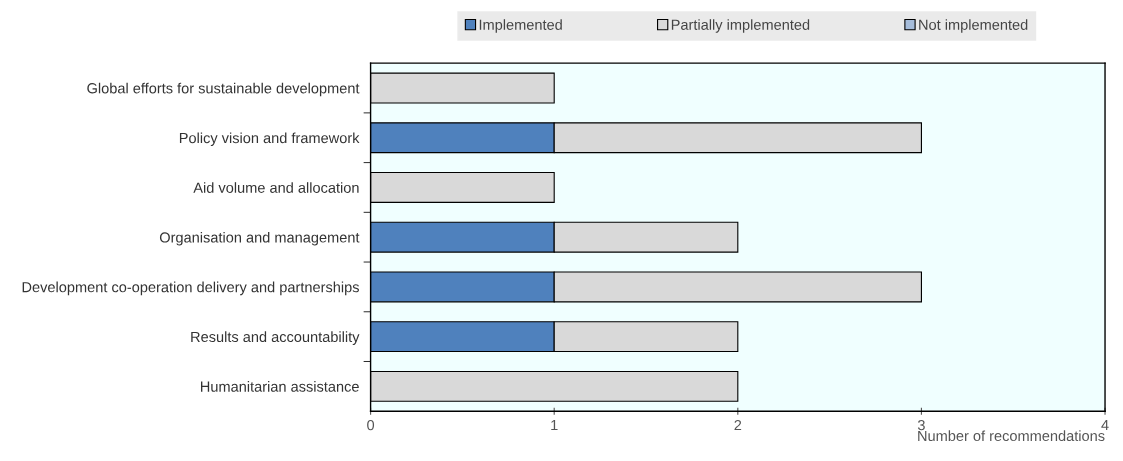 Image resolution: width=1123 pixels, height=461 pixels. Describe the element at coordinates (1105, 425) in the screenshot. I see `x-tick-label: 4` at that location.